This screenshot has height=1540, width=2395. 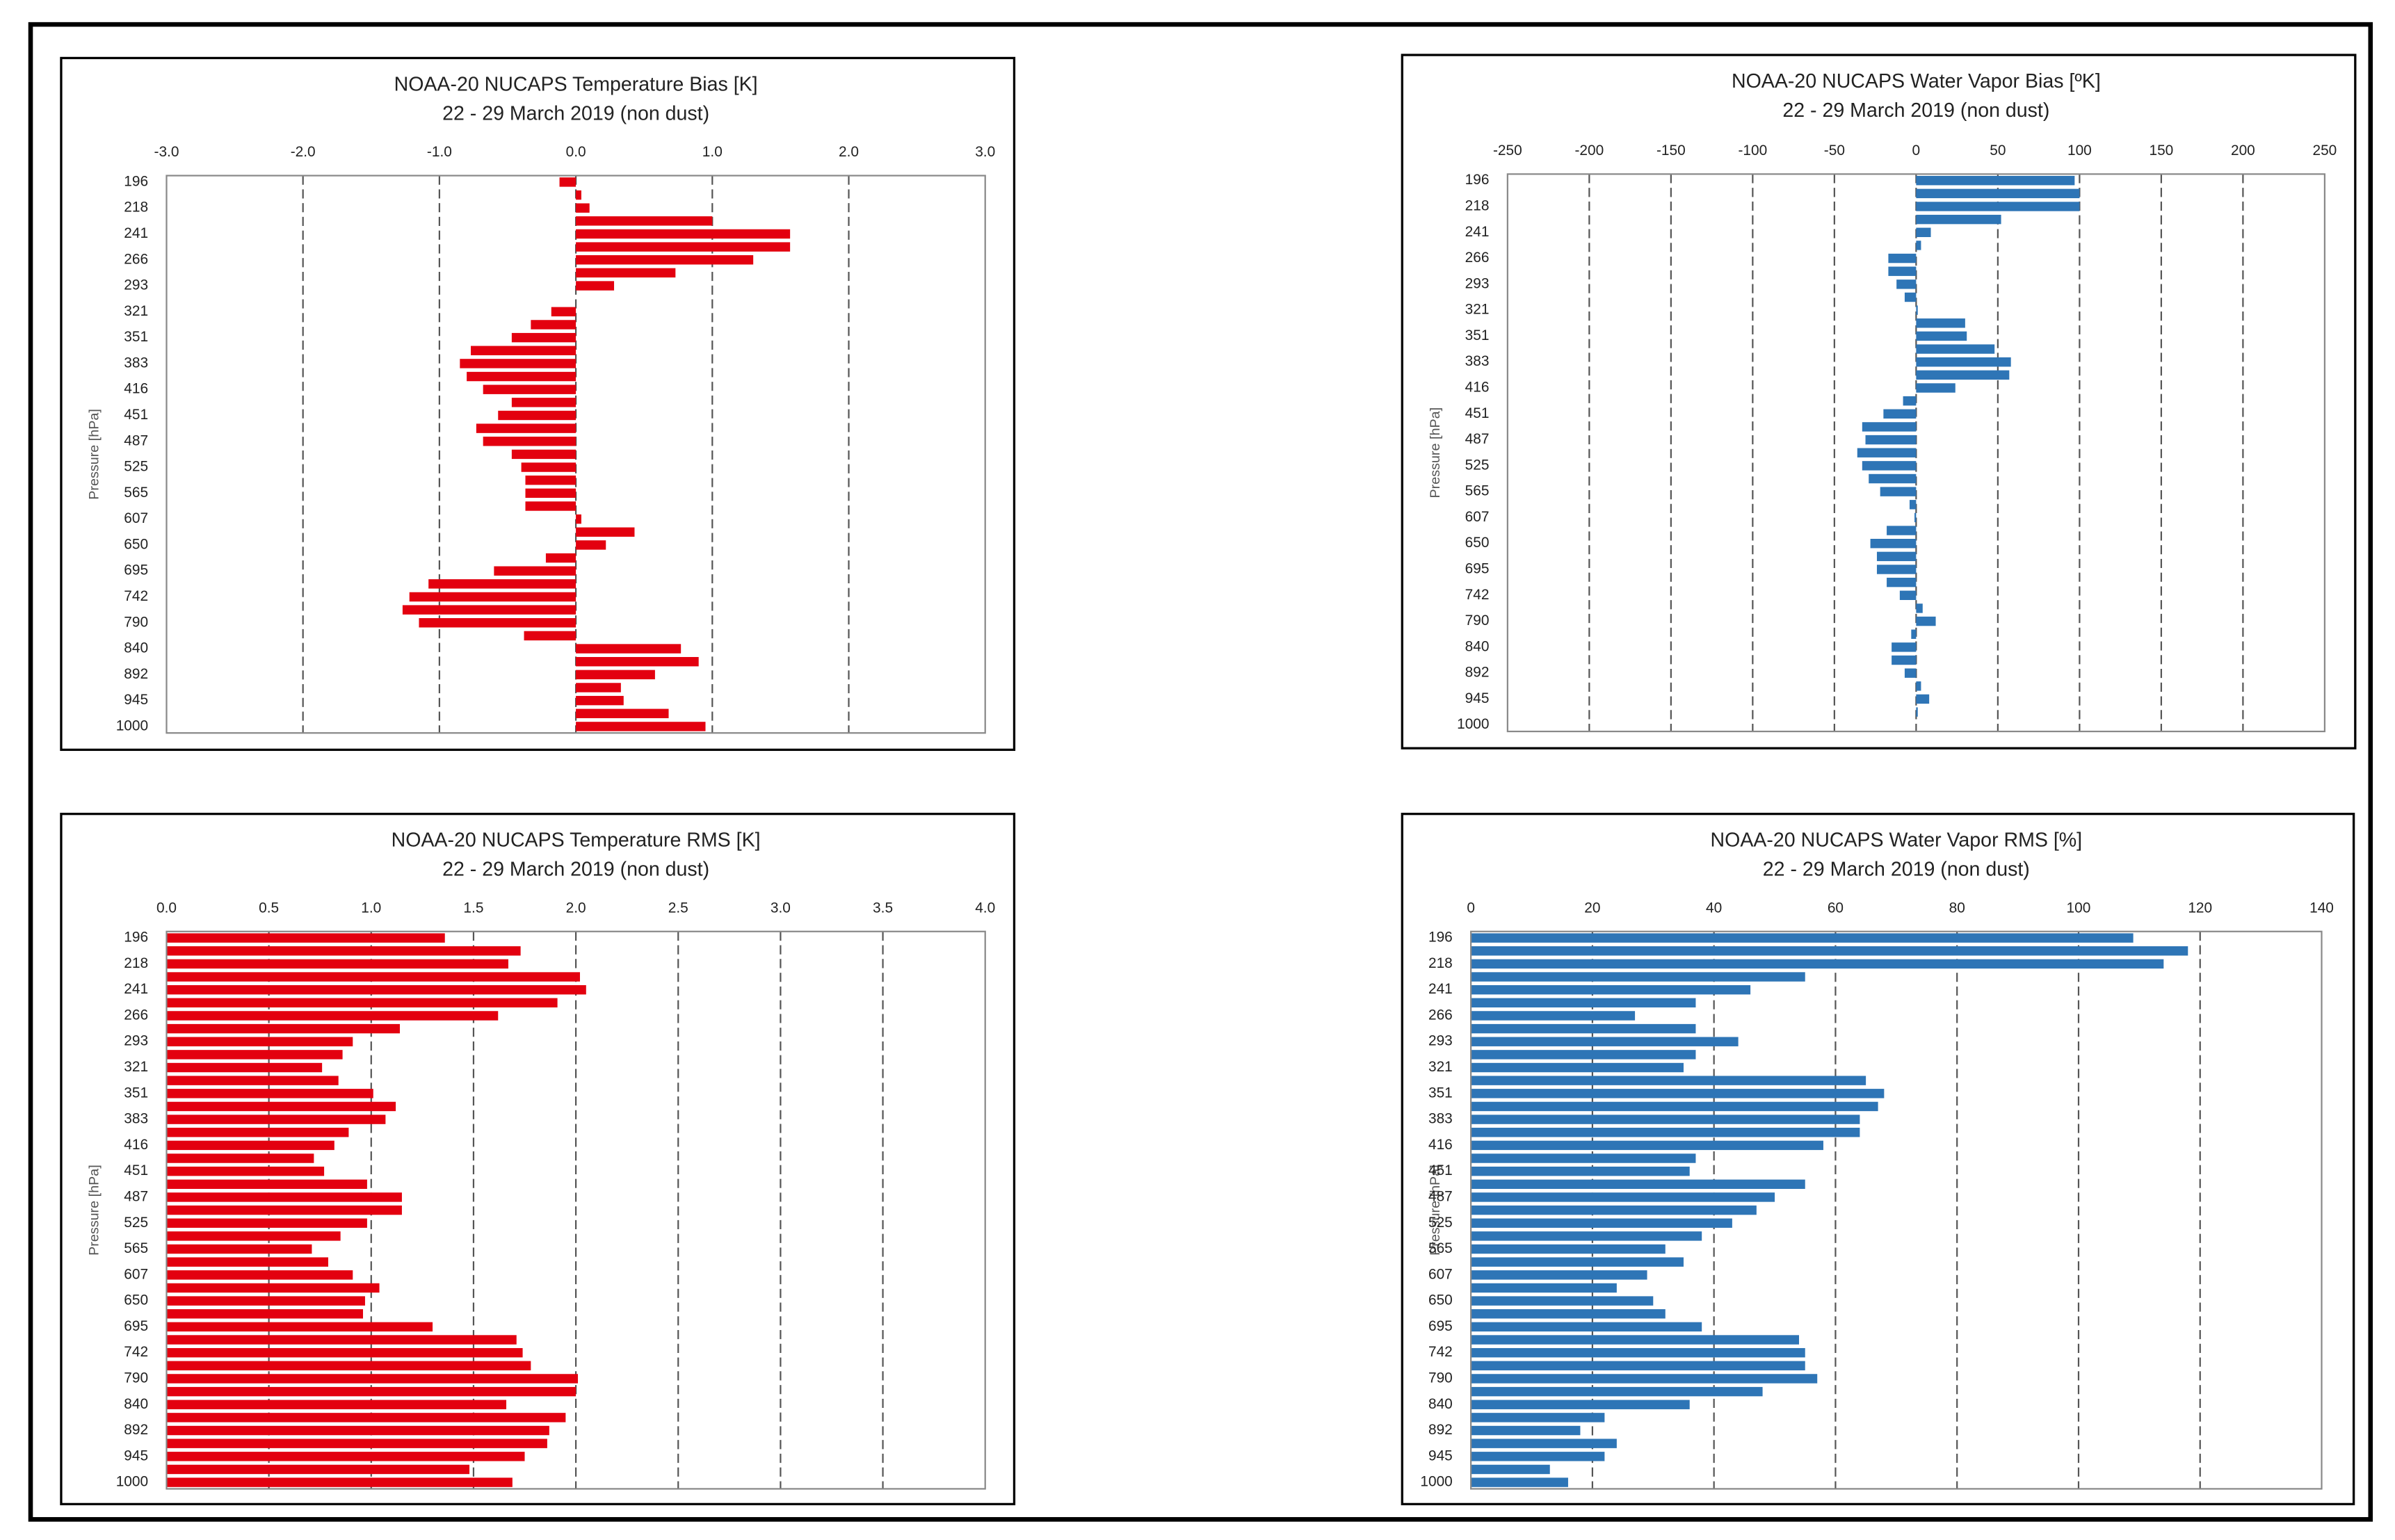 What do you see at coordinates (1440, 989) in the screenshot?
I see `y-tick-label: 241` at bounding box center [1440, 989].